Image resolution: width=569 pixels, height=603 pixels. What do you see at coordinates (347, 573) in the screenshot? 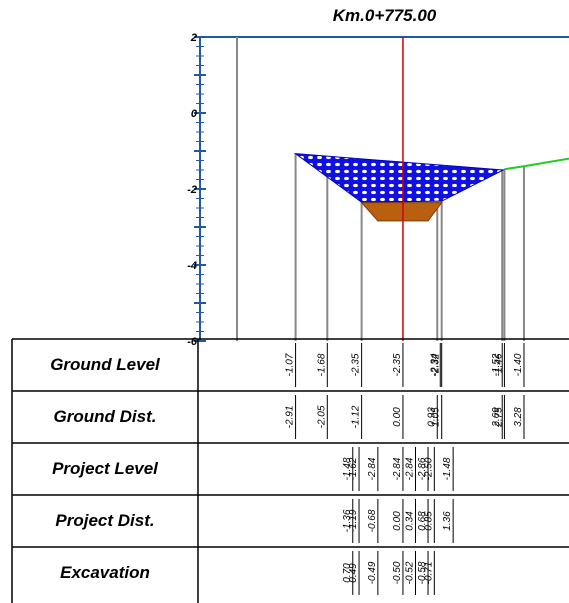
I see `table-value: 0.70` at bounding box center [347, 573].